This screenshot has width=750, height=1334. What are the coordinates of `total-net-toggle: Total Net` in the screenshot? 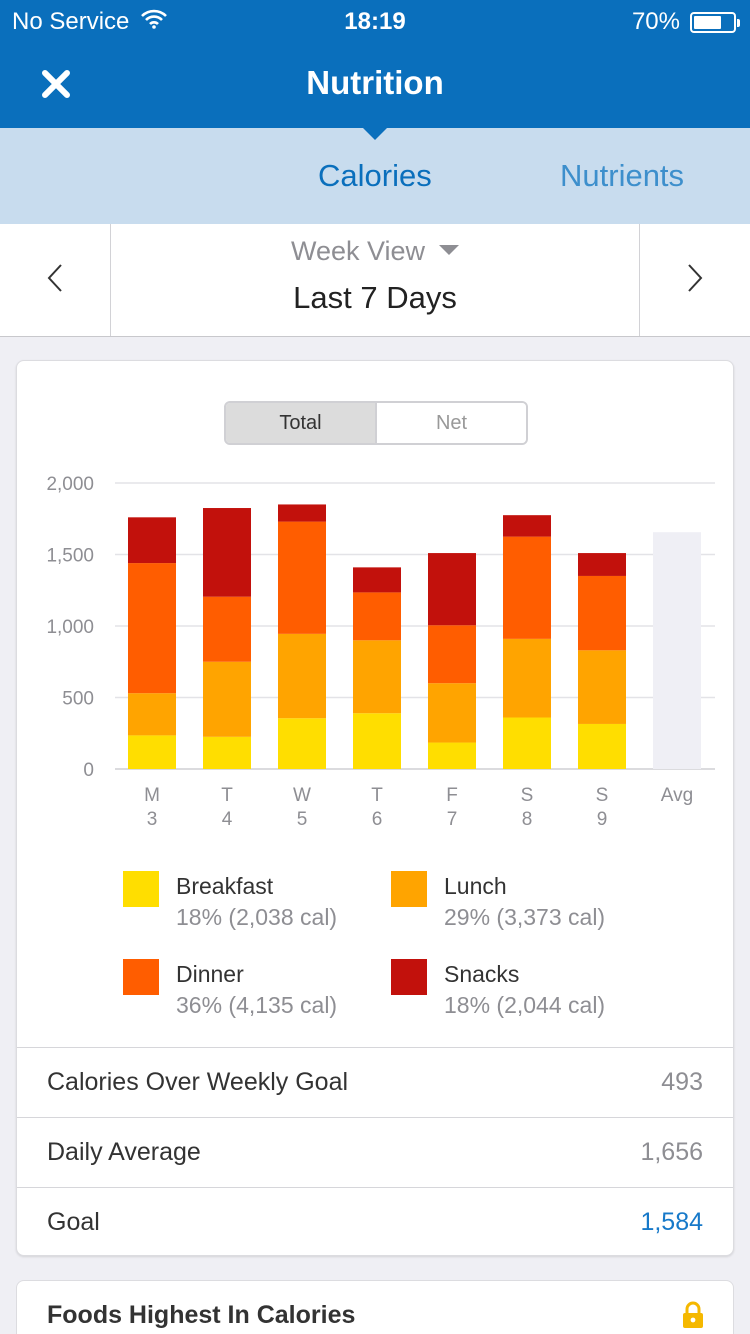 It's located at (376, 423).